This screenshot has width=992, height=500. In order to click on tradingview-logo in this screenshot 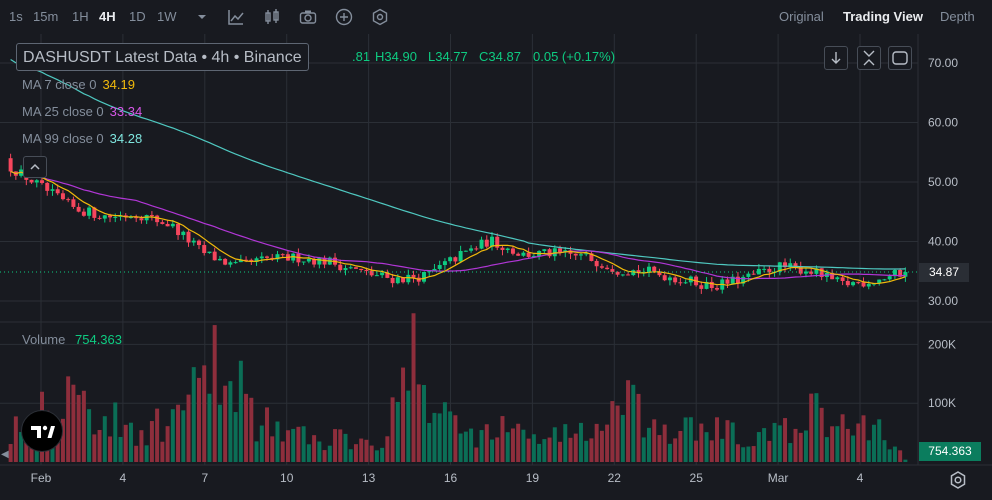, I will do `click(42, 431)`.